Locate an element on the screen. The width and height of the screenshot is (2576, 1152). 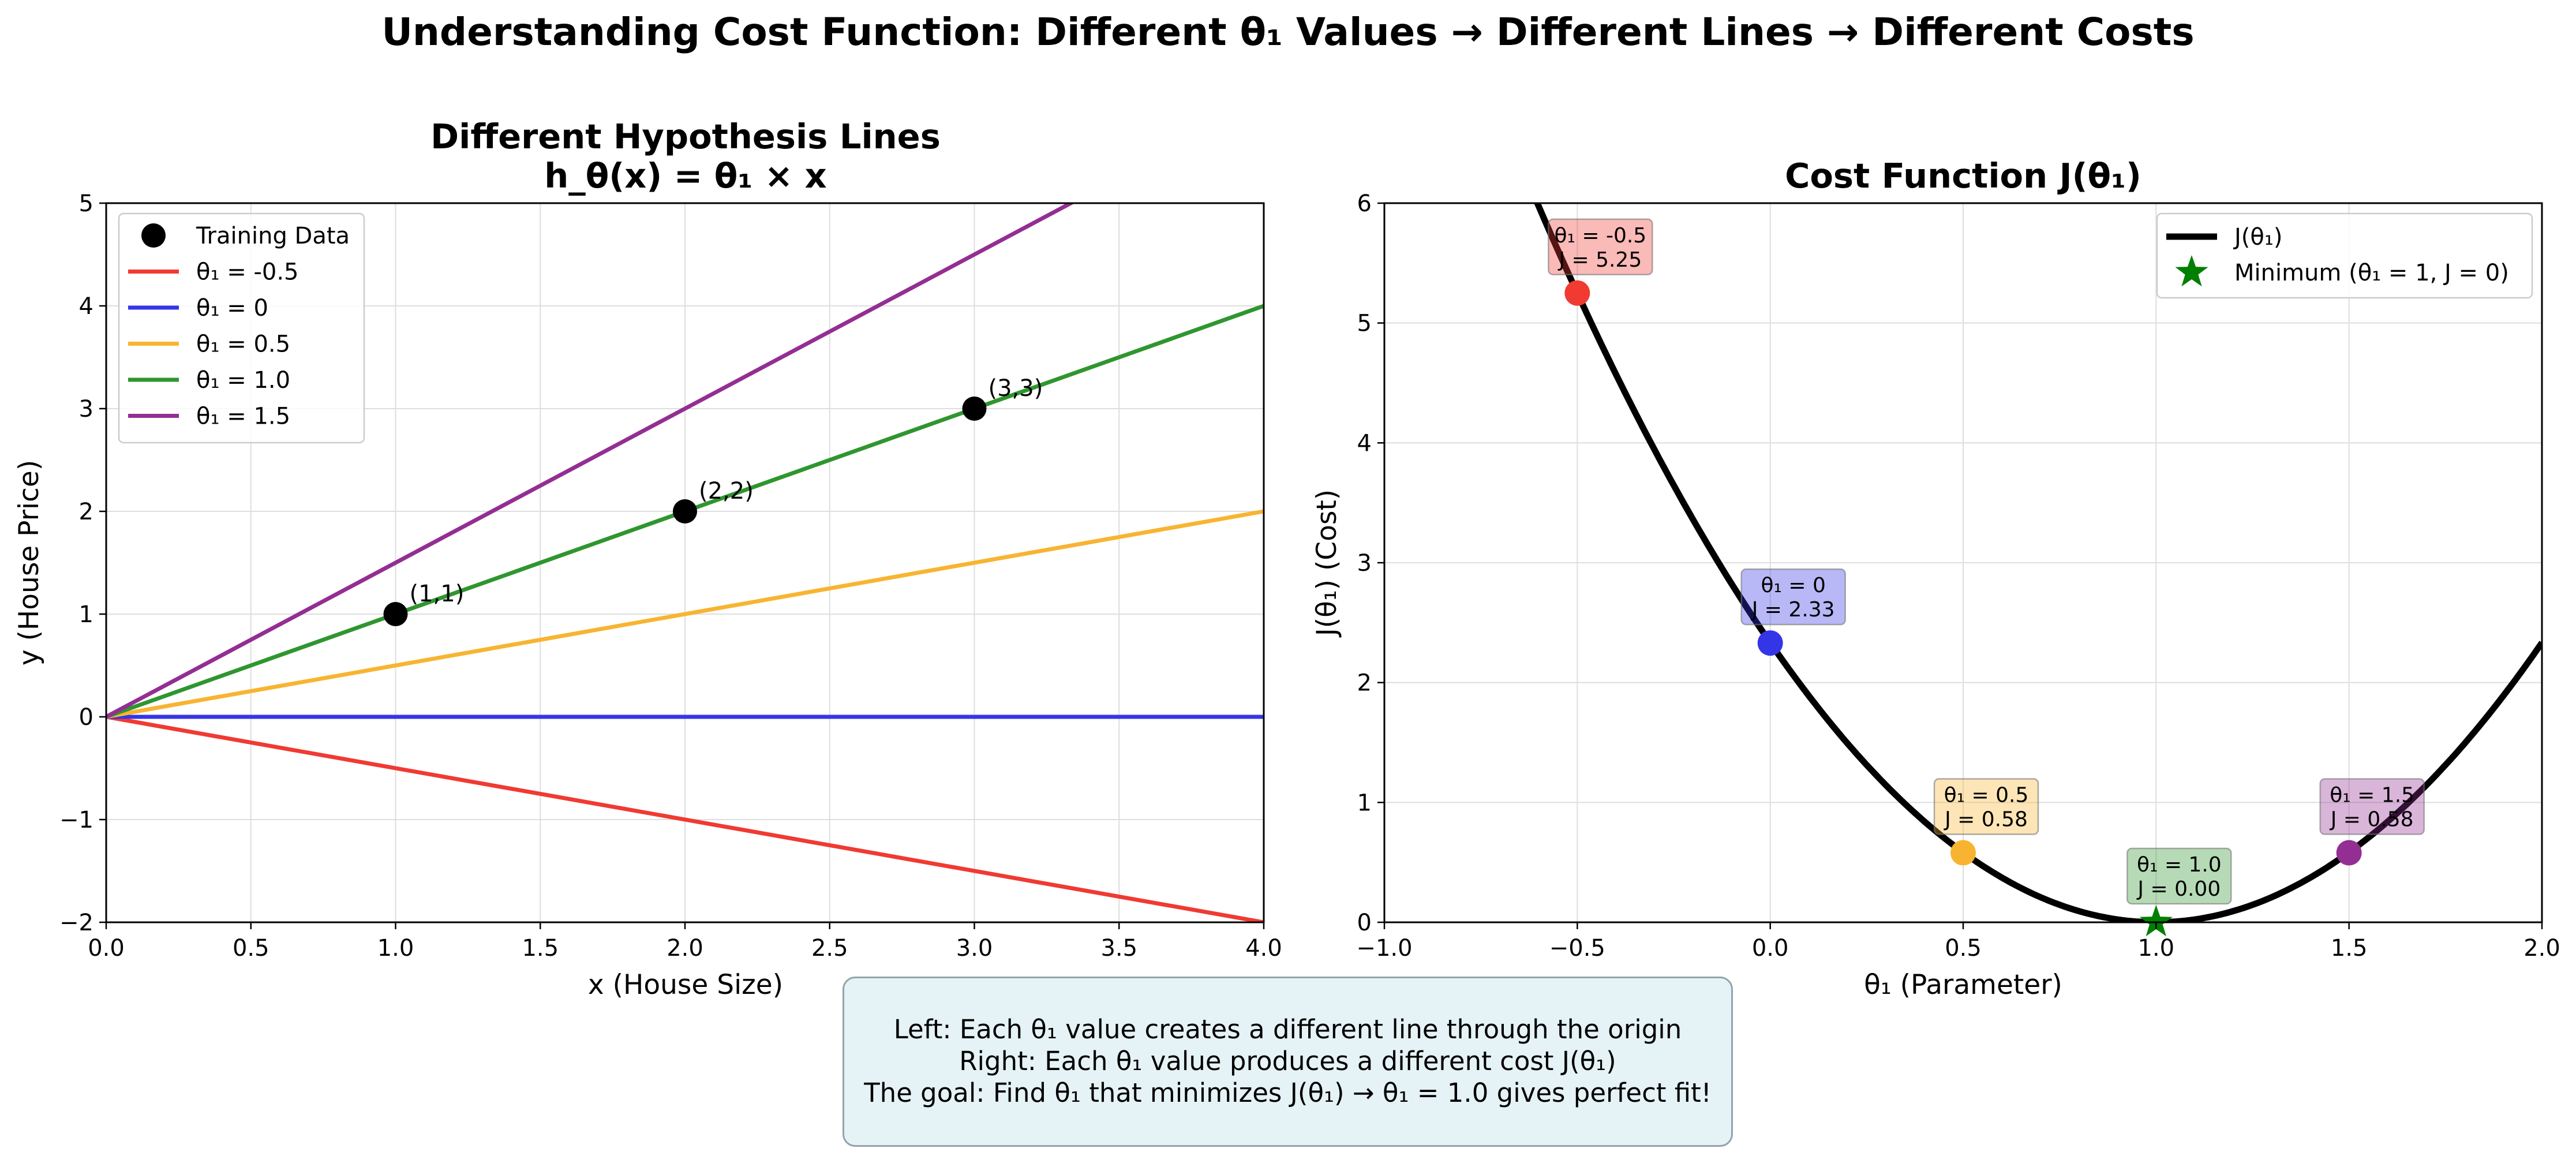
left-y-tick-label: −2 is located at coordinates (76, 923).